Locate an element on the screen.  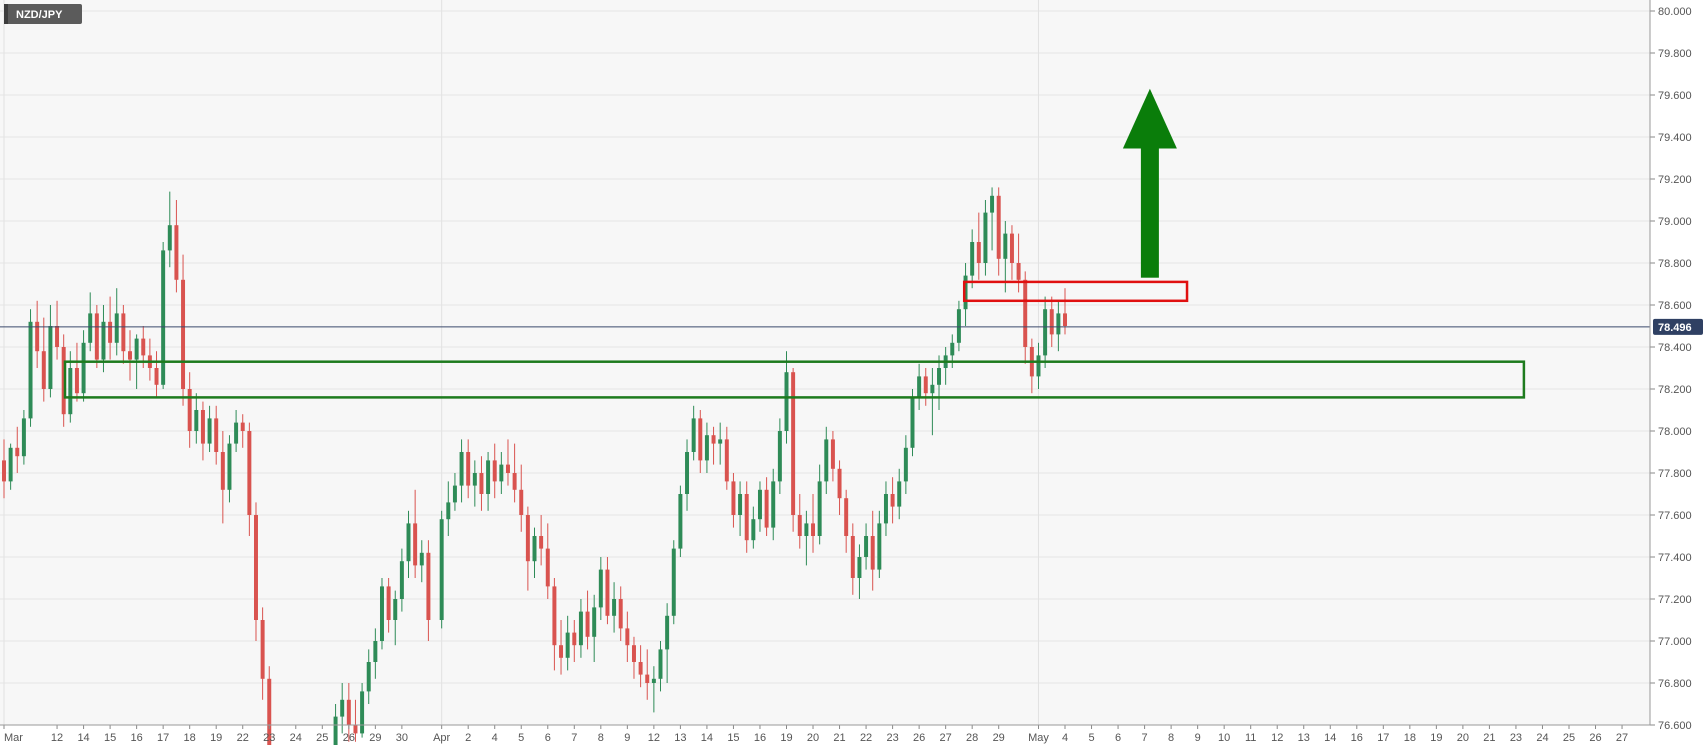
y-tick-label: 79.000 is located at coordinates (1675, 222).